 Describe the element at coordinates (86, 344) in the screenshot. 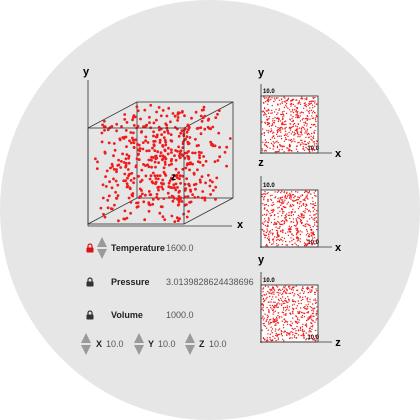

I see `x-dimension-spinner` at that location.